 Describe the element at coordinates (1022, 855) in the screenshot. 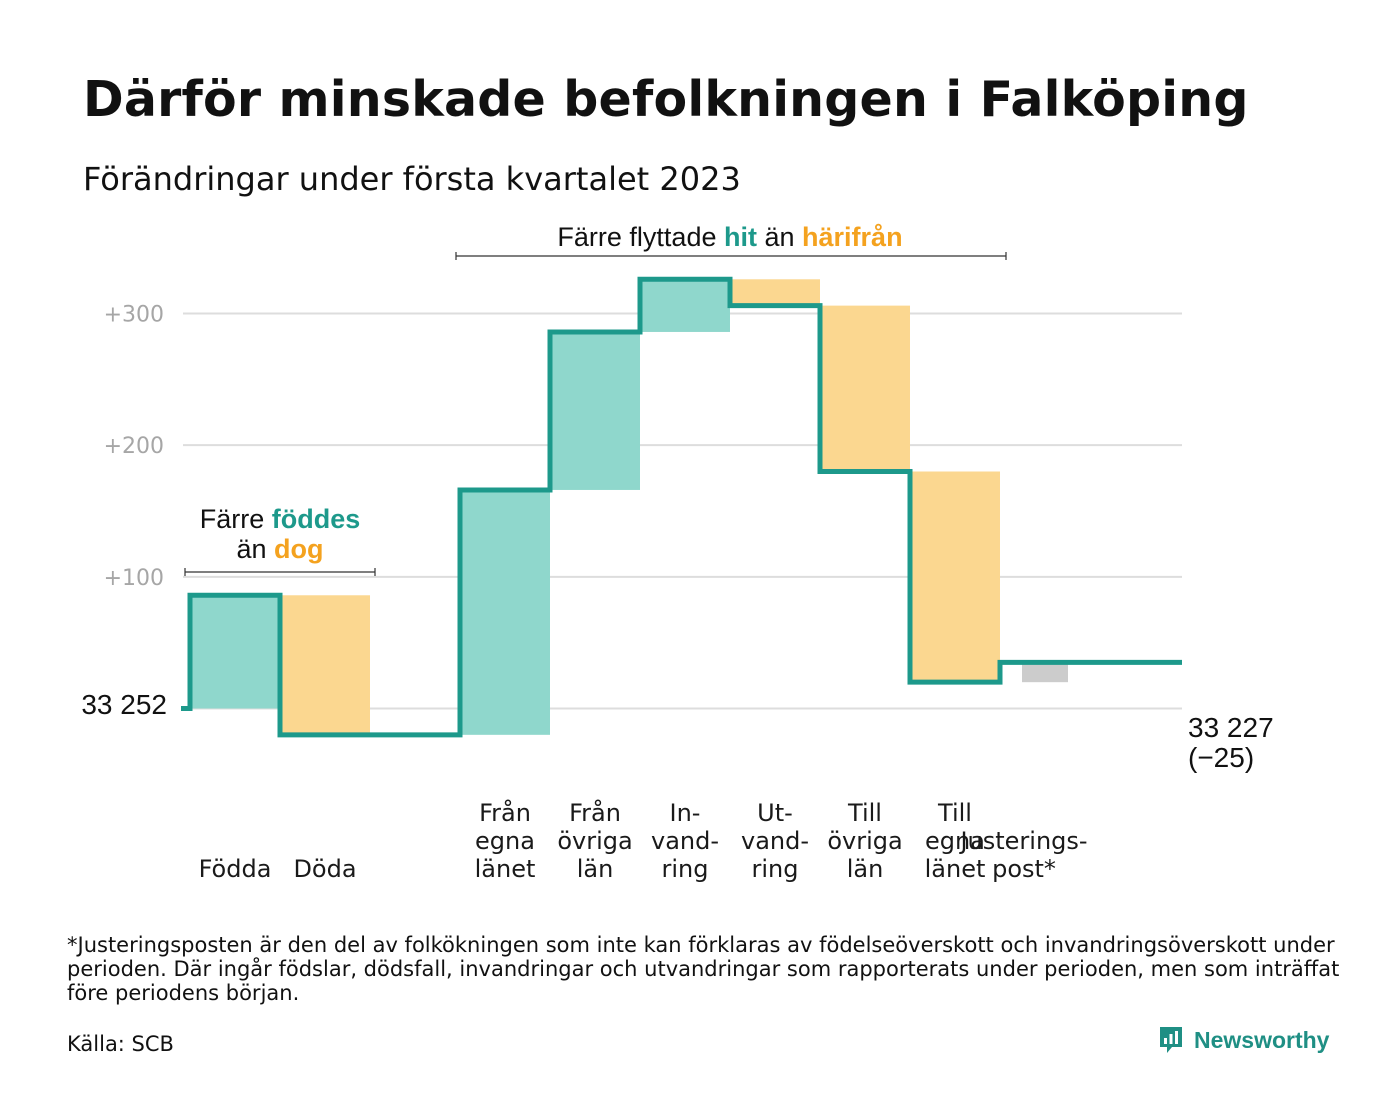

I see `category-label: Justerings-post*` at that location.